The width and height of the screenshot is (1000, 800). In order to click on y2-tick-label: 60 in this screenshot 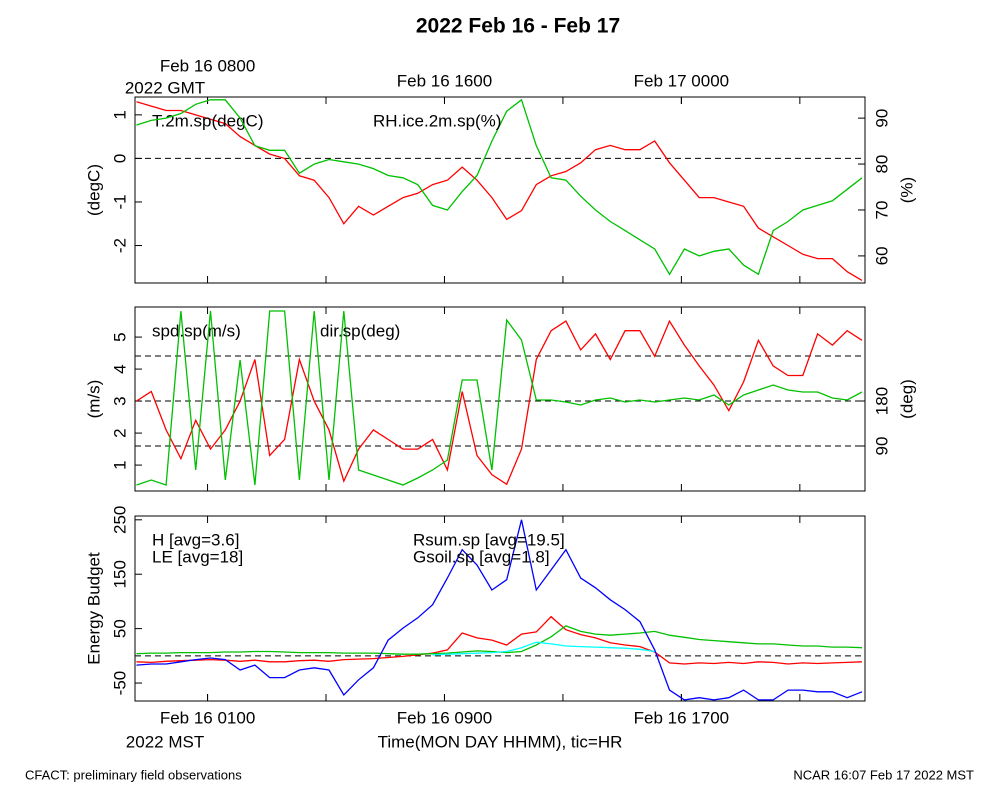, I will do `click(881, 255)`.